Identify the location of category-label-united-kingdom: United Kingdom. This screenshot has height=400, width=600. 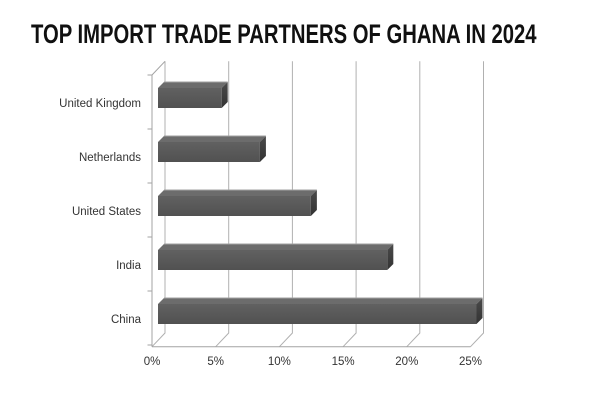
(100, 104).